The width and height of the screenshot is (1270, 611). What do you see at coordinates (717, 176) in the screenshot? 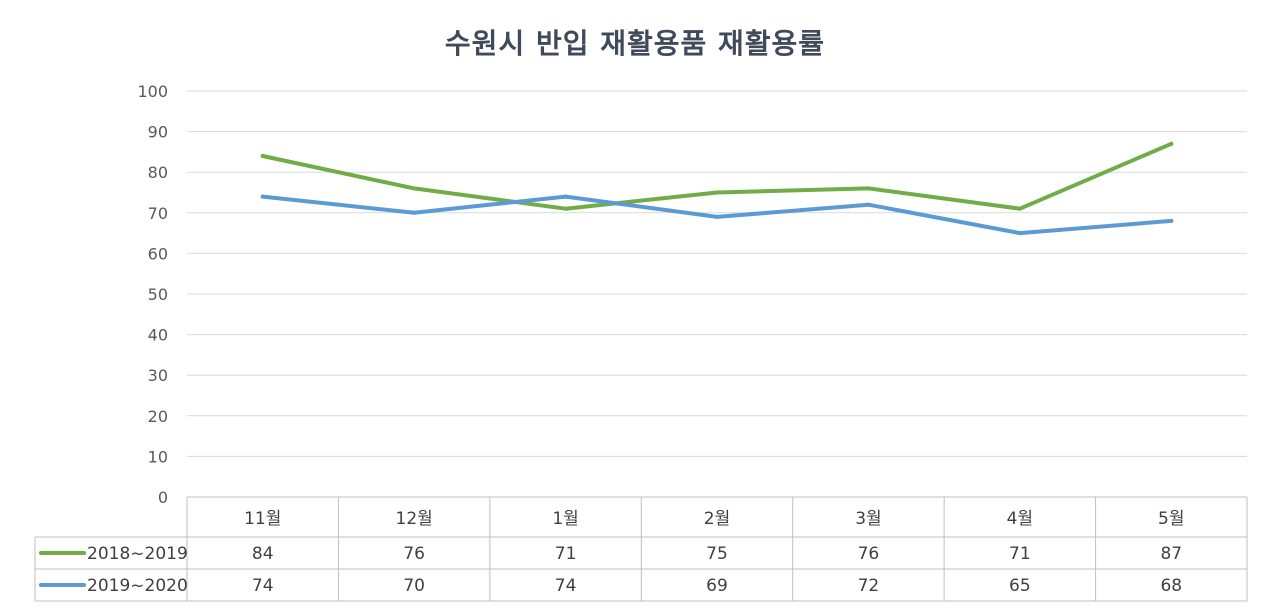
I see `series-line` at bounding box center [717, 176].